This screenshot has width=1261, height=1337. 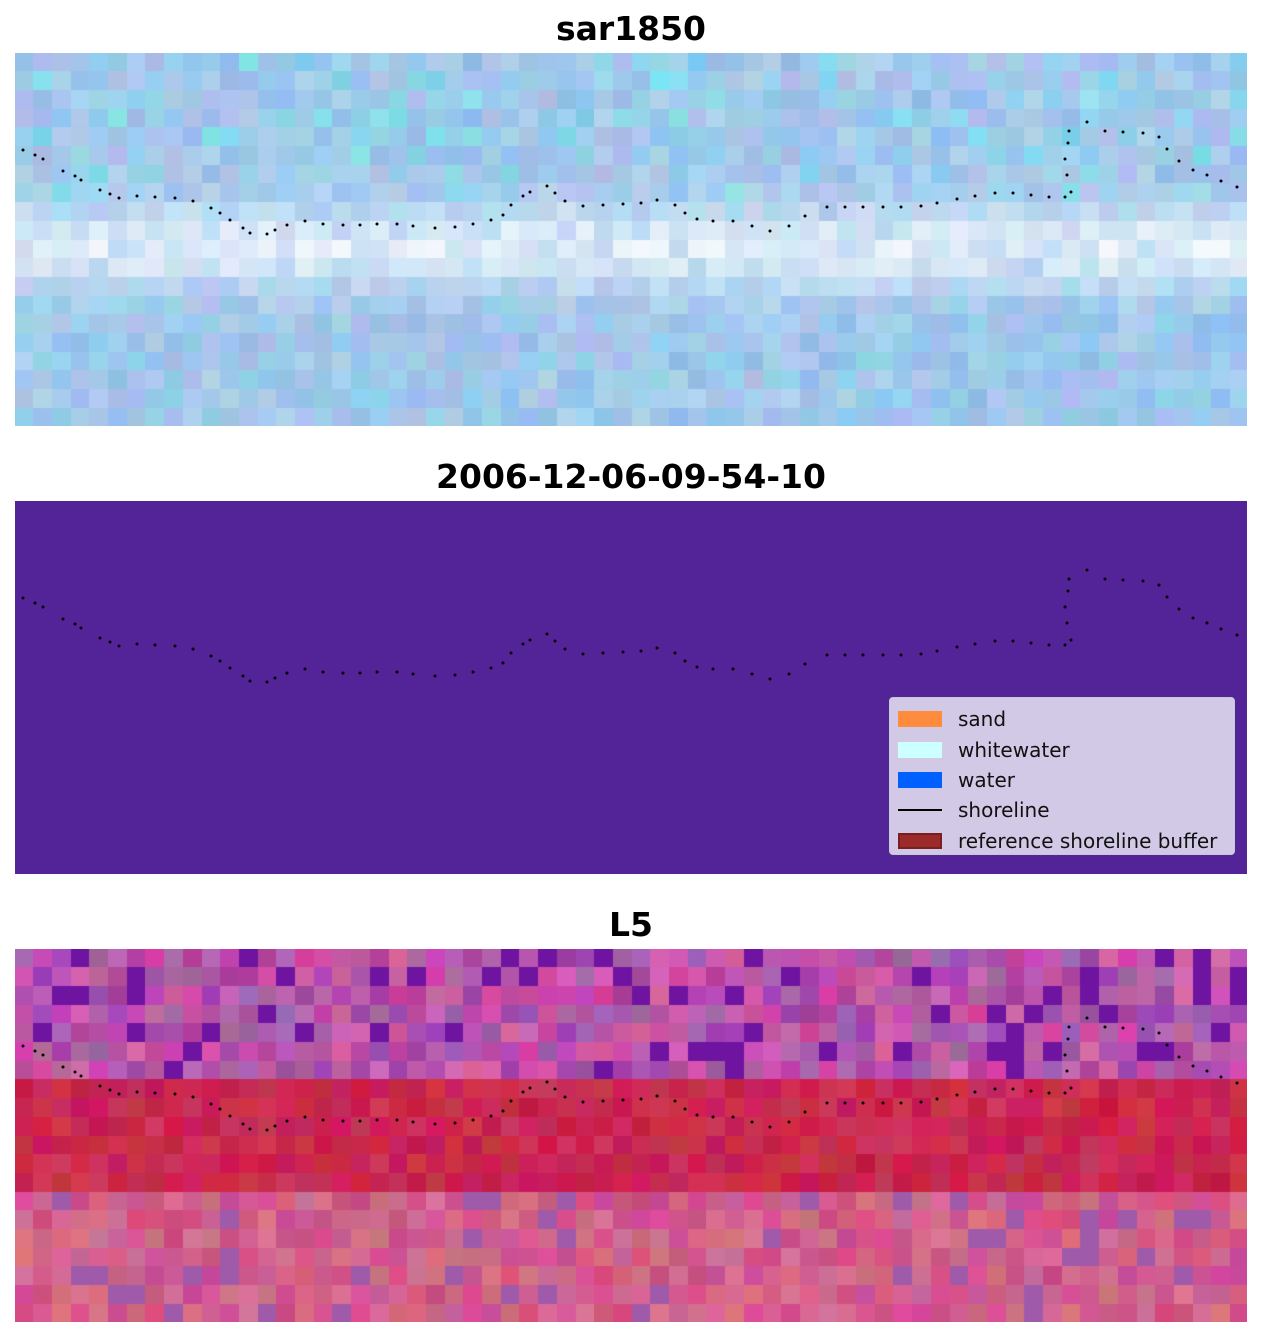 I want to click on panel-title-sar: sar1850, so click(x=631, y=28).